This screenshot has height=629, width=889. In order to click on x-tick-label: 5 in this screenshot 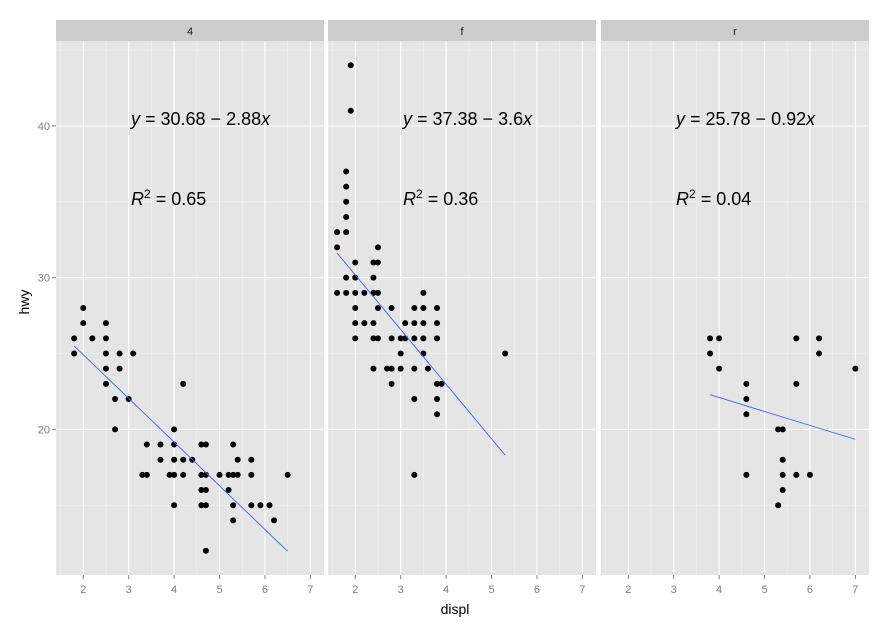, I will do `click(764, 590)`.